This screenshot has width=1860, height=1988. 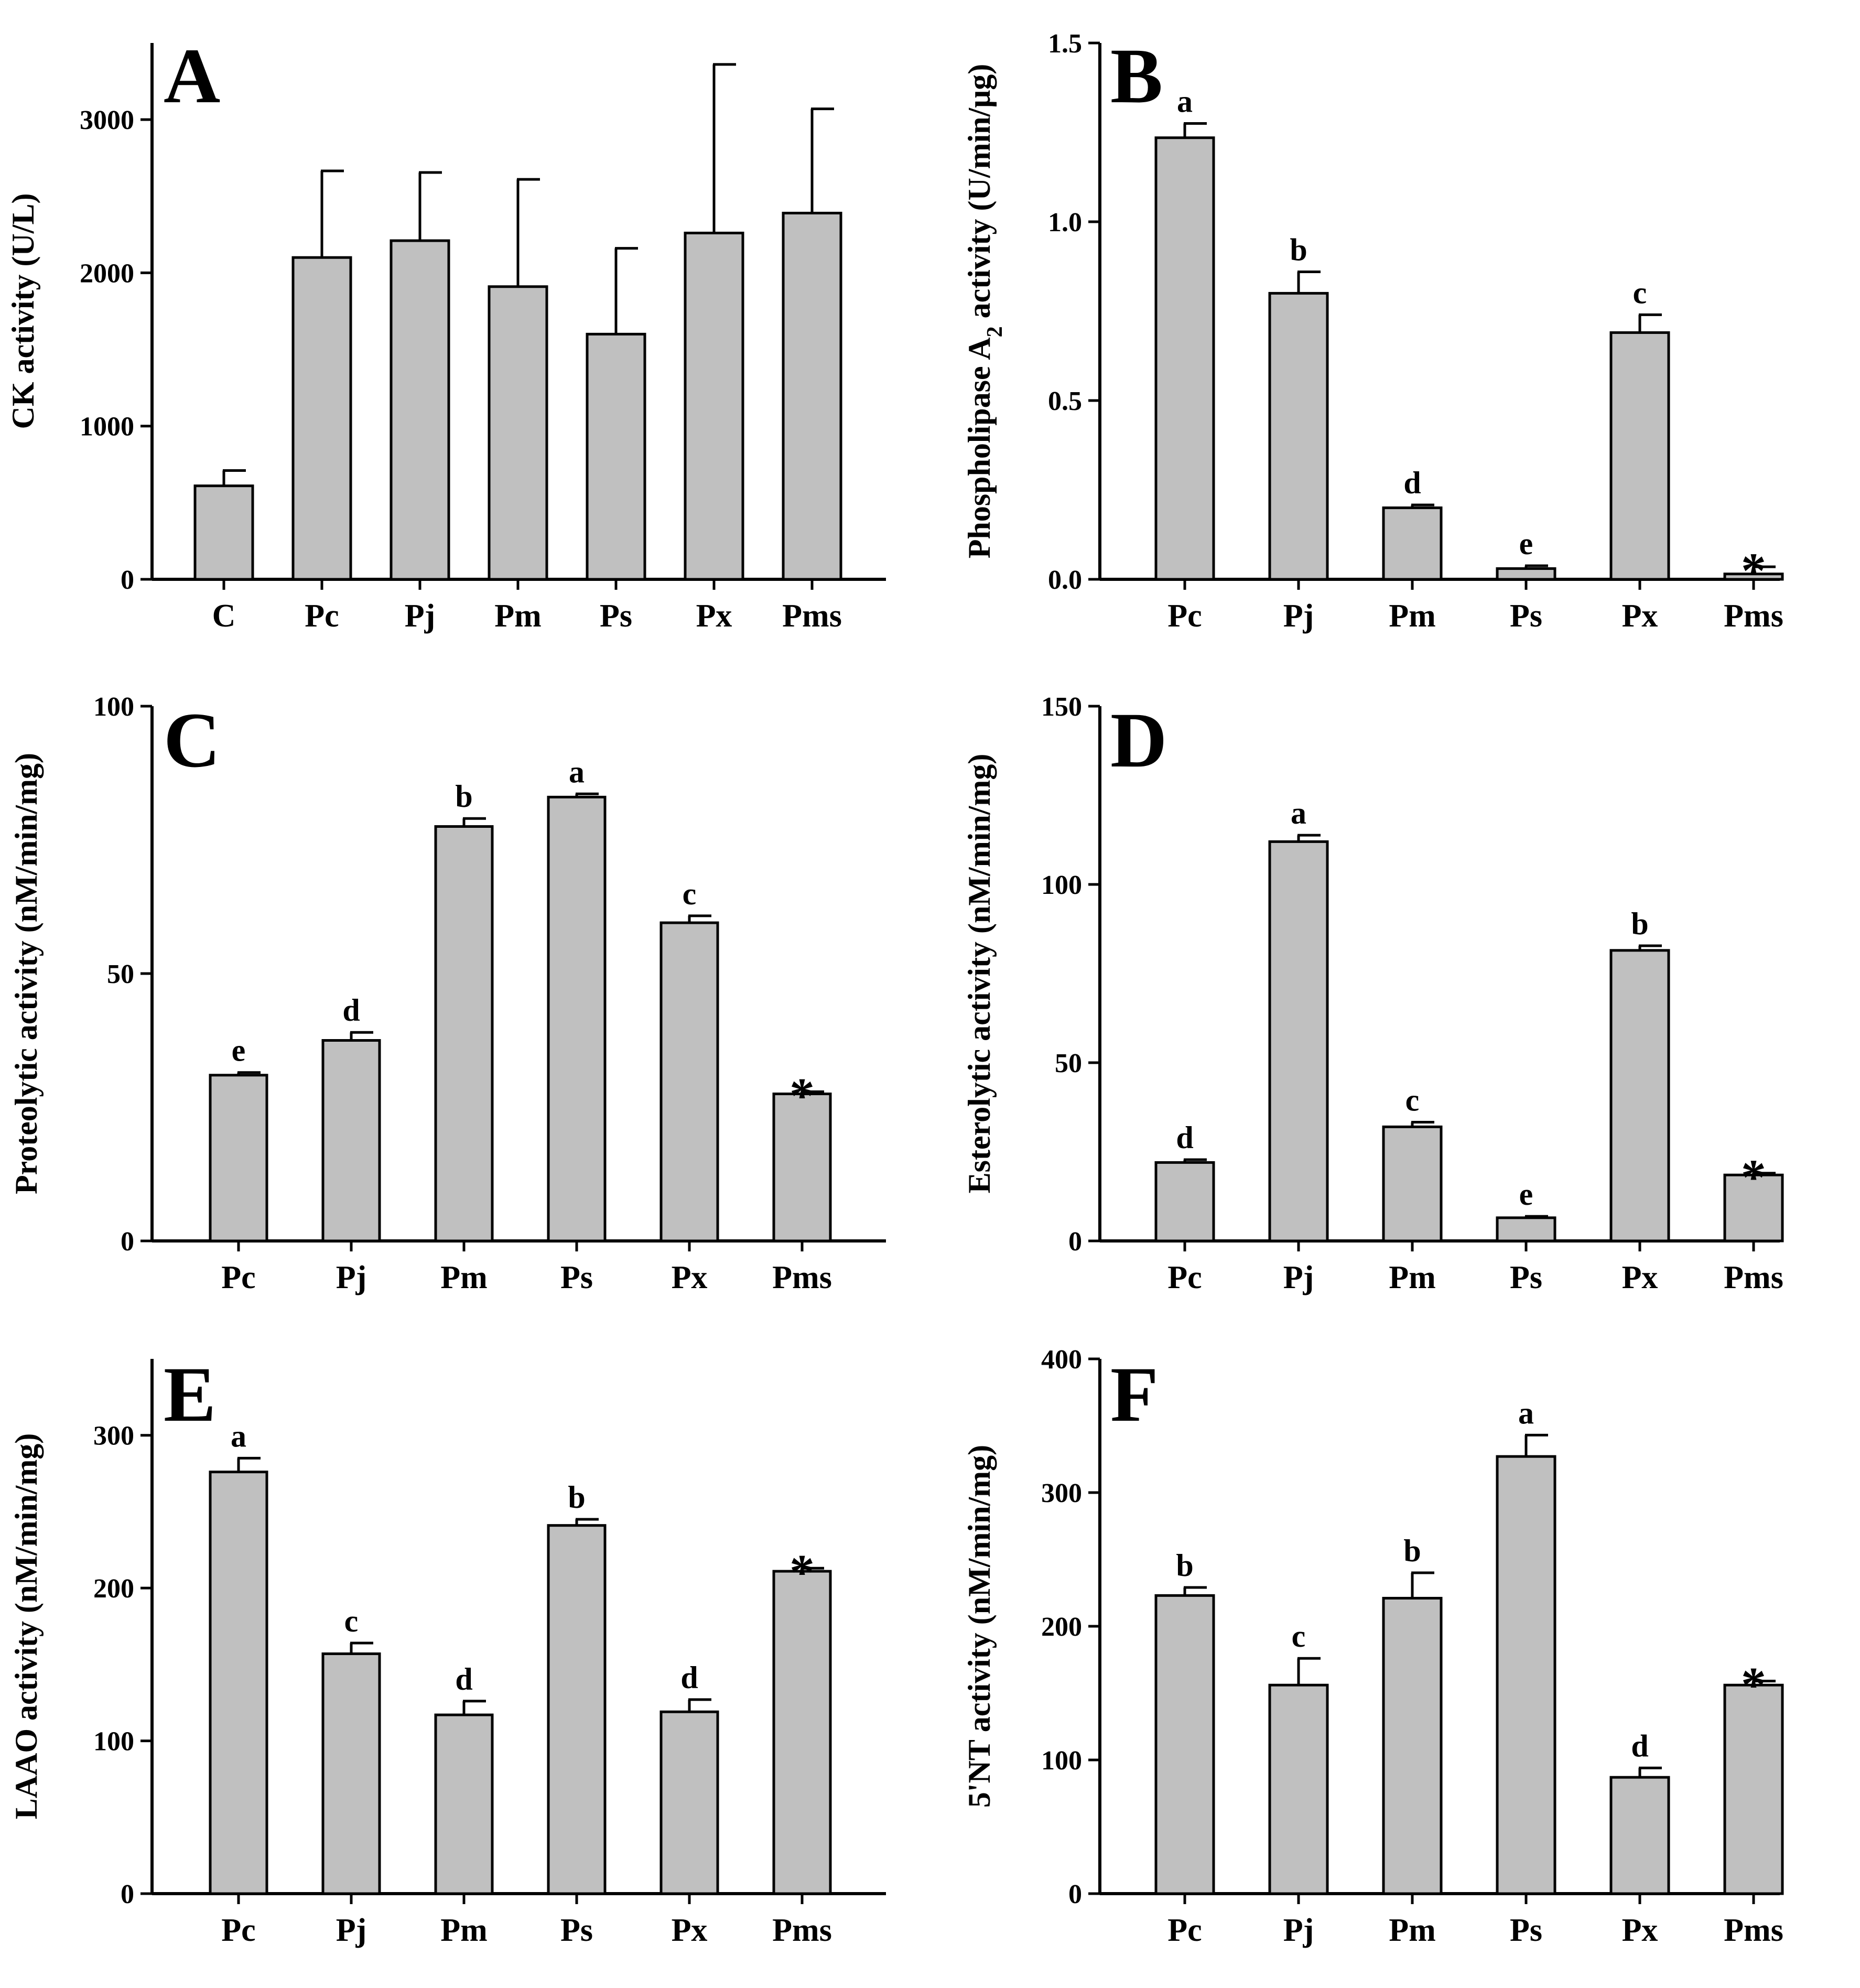 I want to click on y-tick-label: 0.5, so click(x=1065, y=401).